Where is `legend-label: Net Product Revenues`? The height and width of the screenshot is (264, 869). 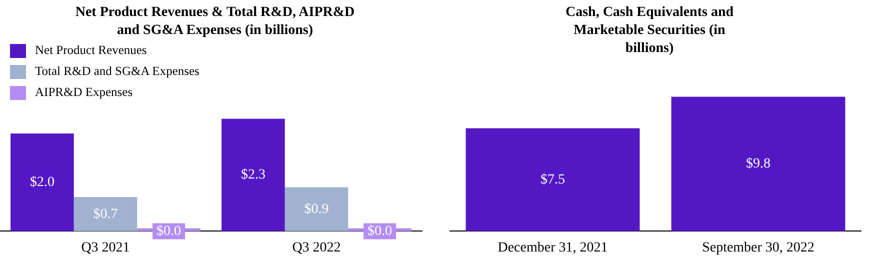 legend-label: Net Product Revenues is located at coordinates (91, 50).